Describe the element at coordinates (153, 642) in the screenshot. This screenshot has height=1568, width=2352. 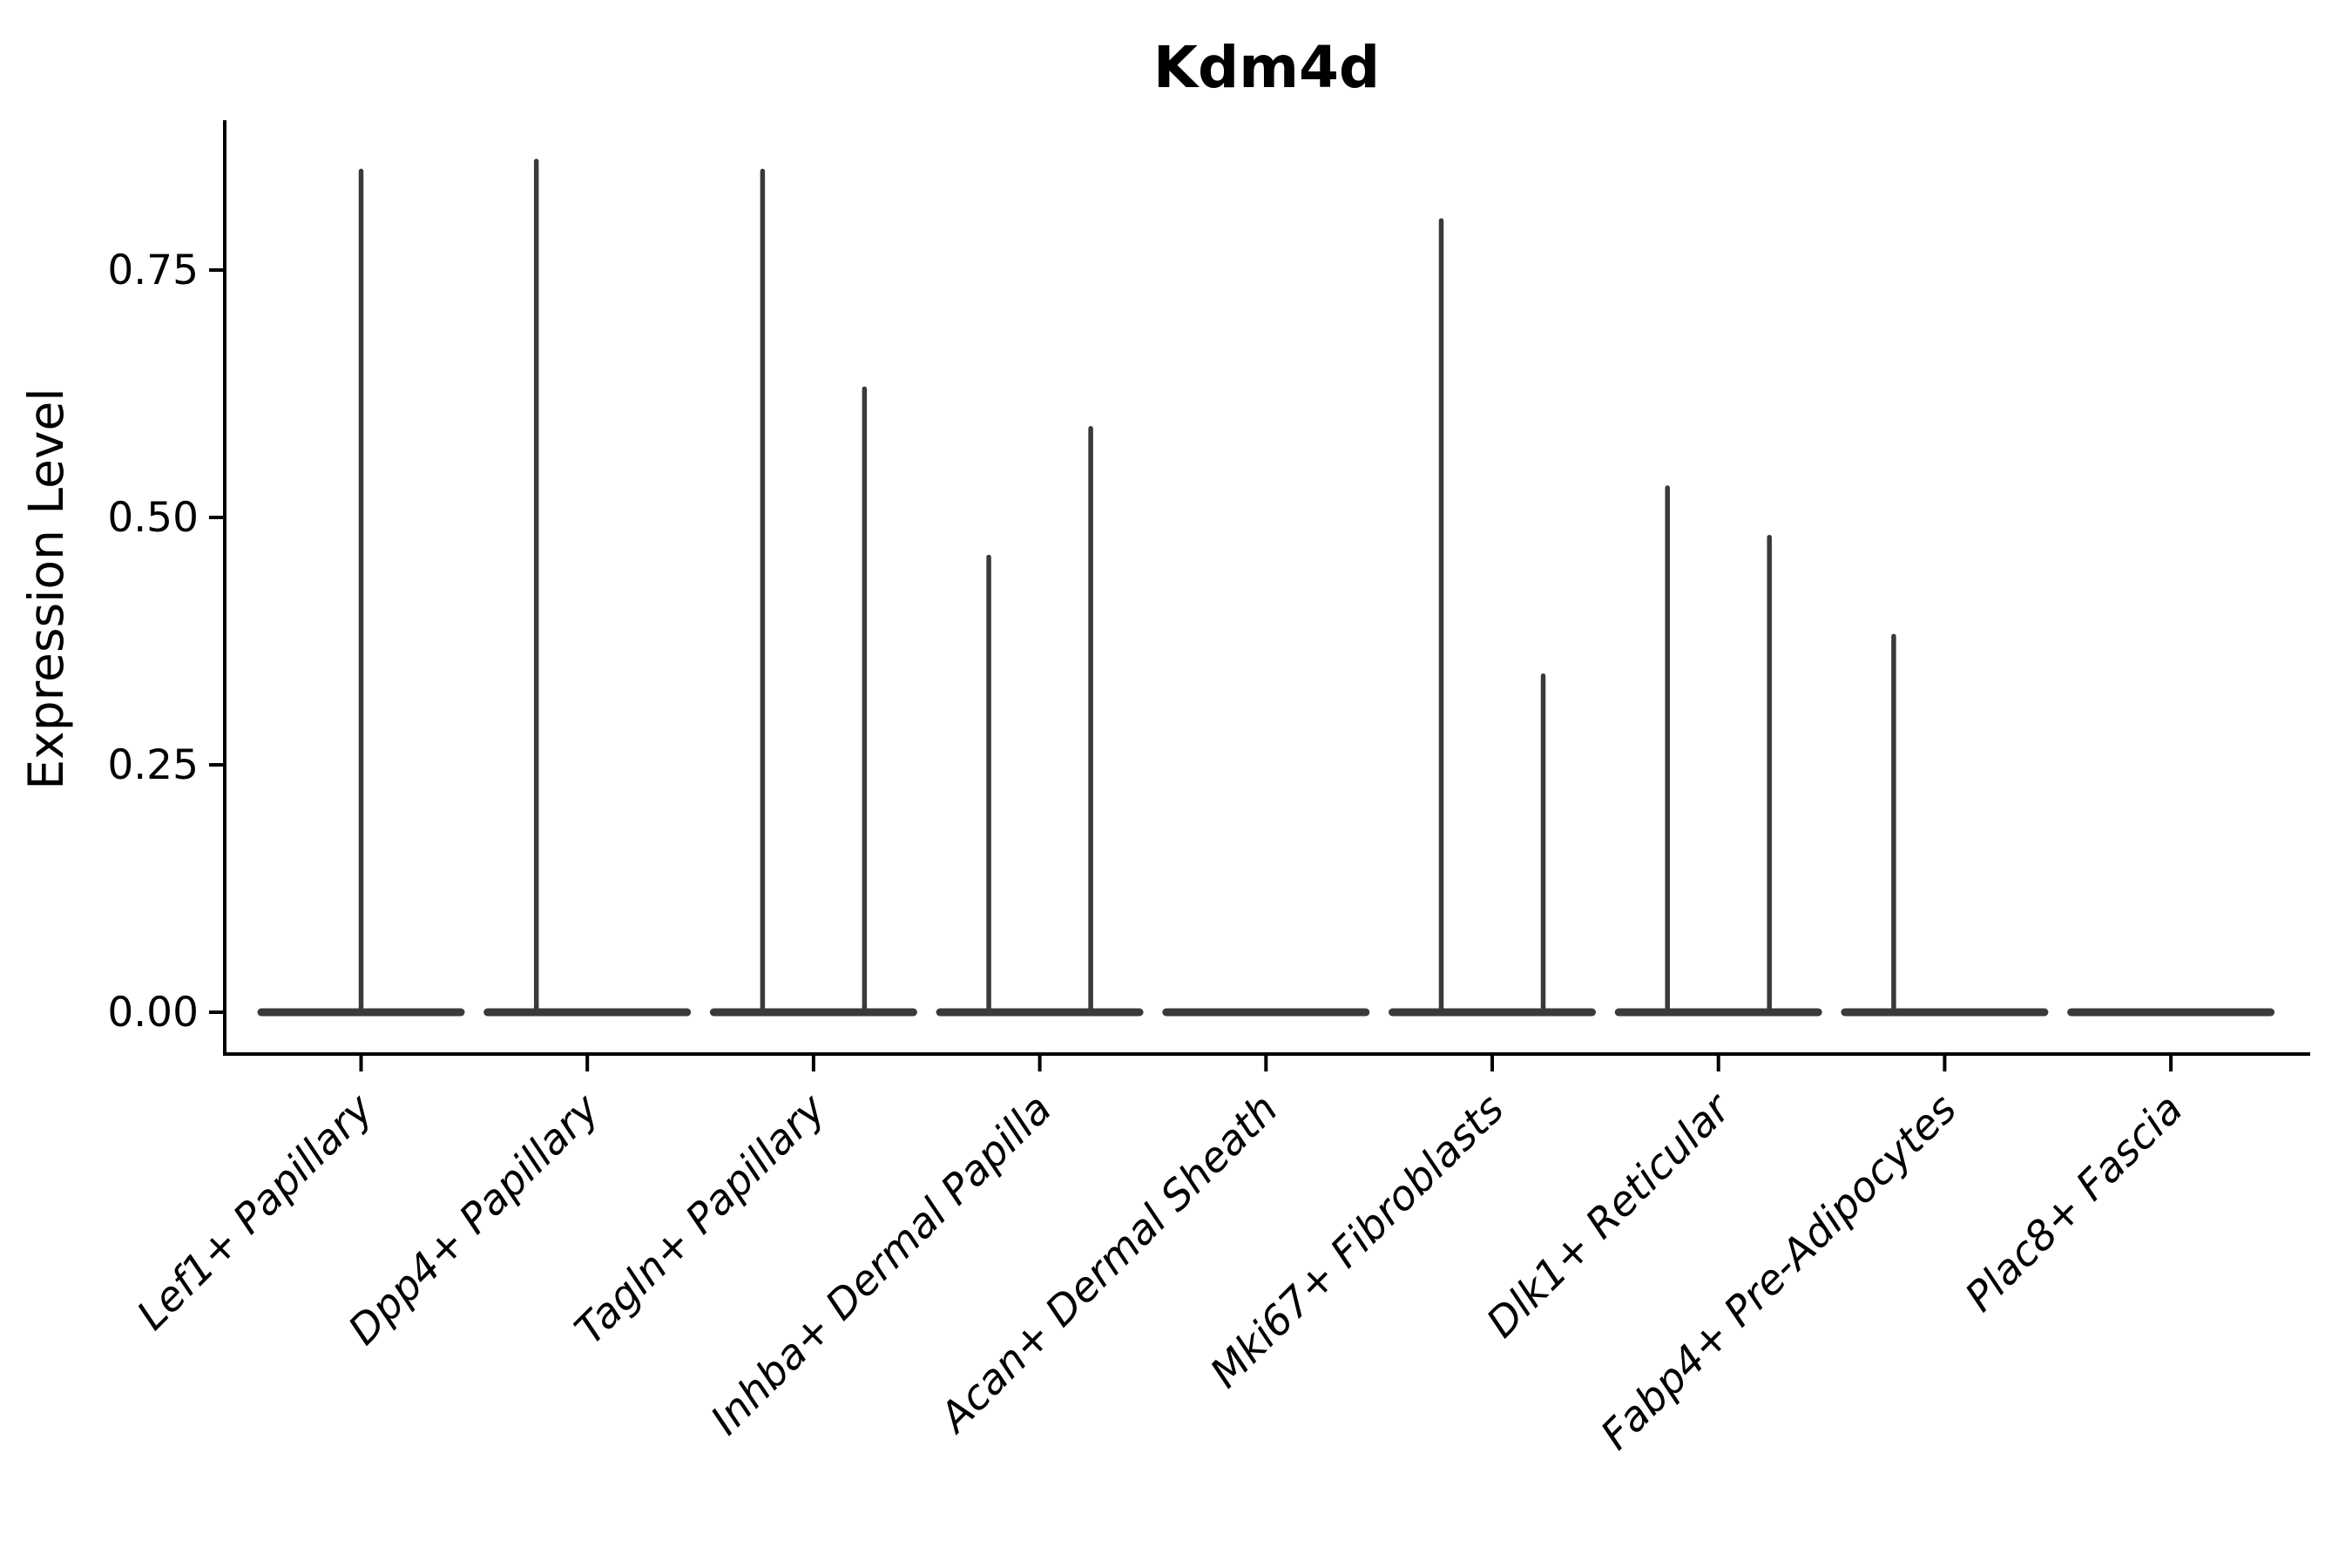
I see `y-tick-labels: 0.00 0.25 0.50 0.75` at that location.